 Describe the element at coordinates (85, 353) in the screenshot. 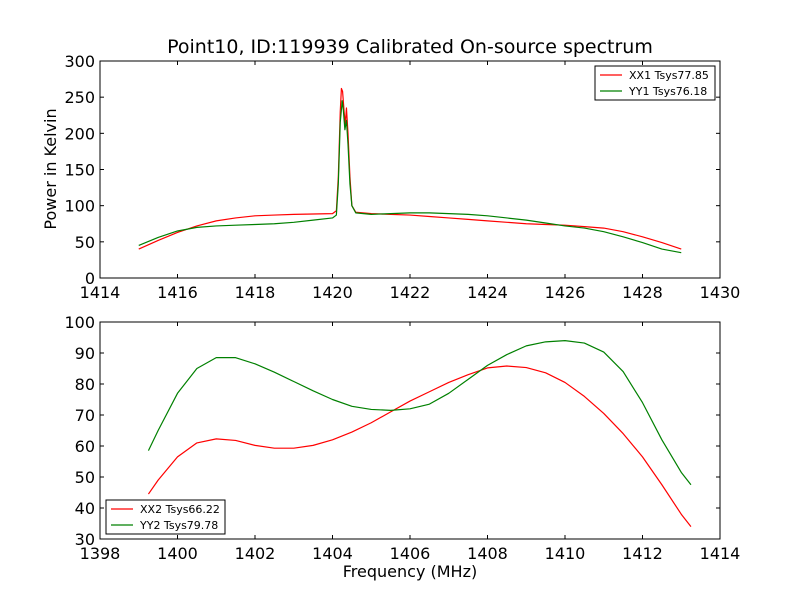

I see `bottom-chart-ytick-label: 90` at that location.